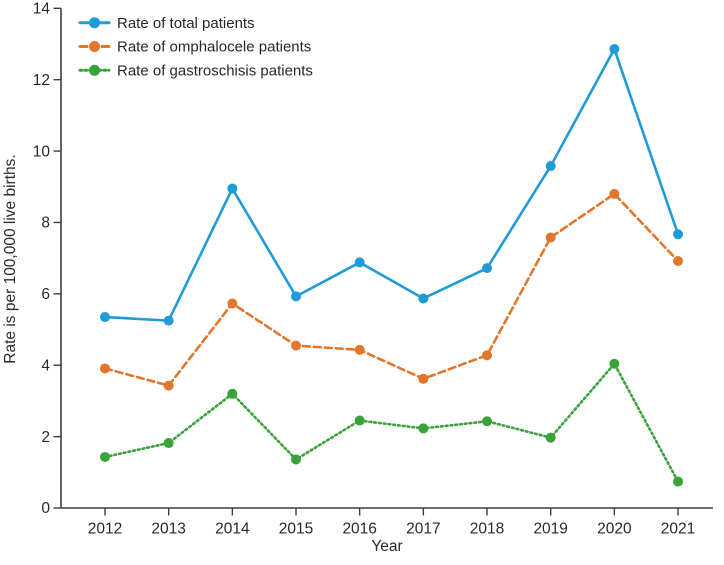  What do you see at coordinates (386, 546) in the screenshot?
I see `x-axis-title: Year` at bounding box center [386, 546].